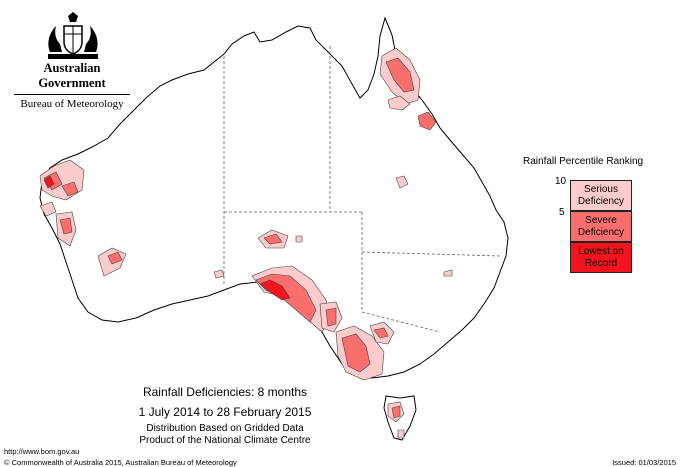  Describe the element at coordinates (72, 104) in the screenshot. I see `bureau-name: Bureau of Meteorology` at that location.